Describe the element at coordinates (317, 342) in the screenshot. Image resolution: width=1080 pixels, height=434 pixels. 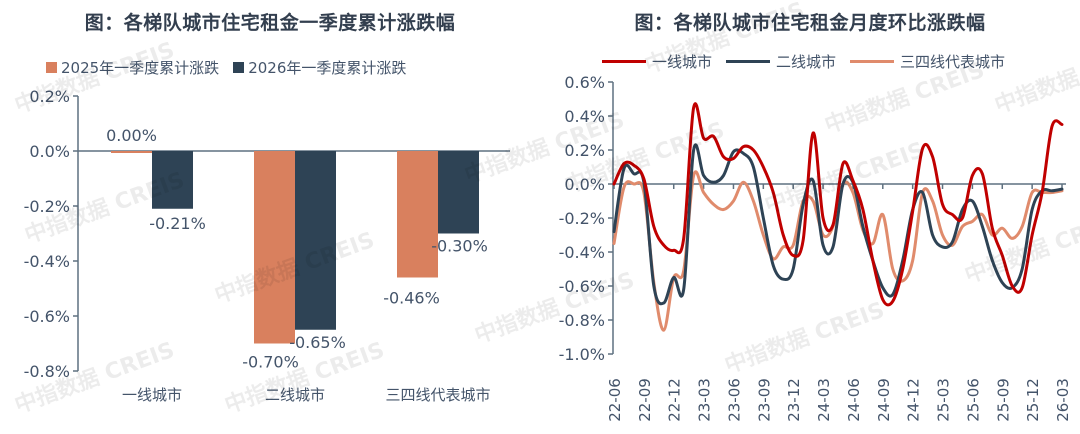
I see `data-label: -0.65%` at that location.